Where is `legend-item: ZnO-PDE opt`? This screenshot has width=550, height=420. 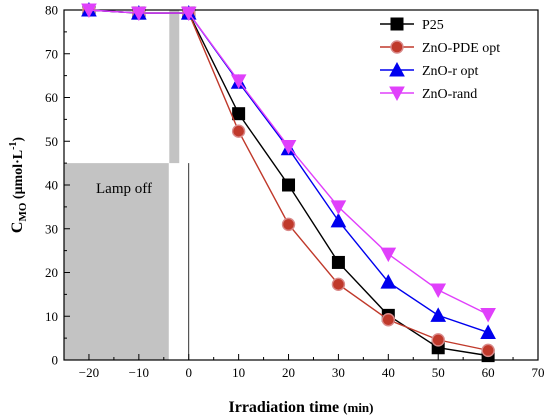 legend-item: ZnO-PDE opt is located at coordinates (440, 48).